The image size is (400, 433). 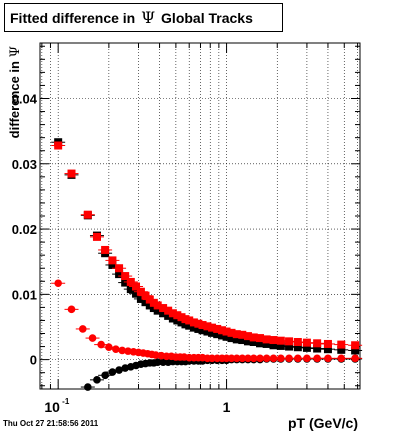 I want to click on y-axis-label: difference in Ψ, so click(x=15, y=92).